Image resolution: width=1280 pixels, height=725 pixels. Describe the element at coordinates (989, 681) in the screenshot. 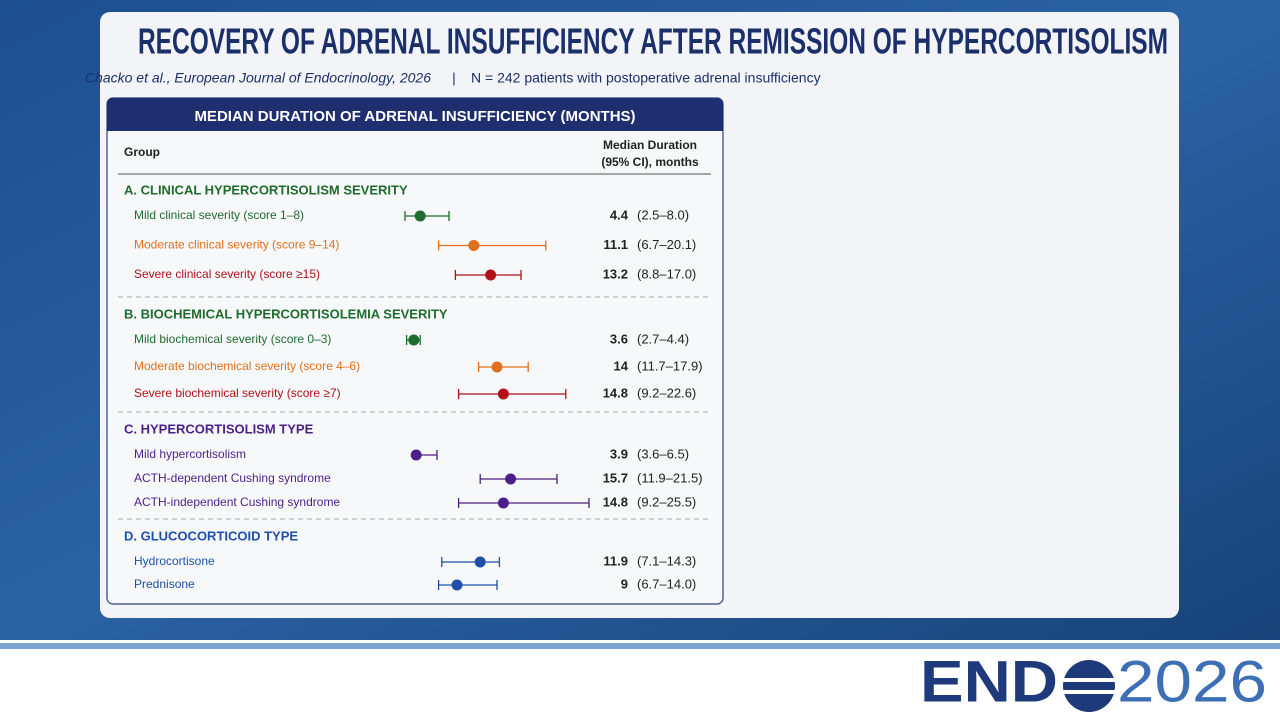

I see `logo-text: END` at that location.